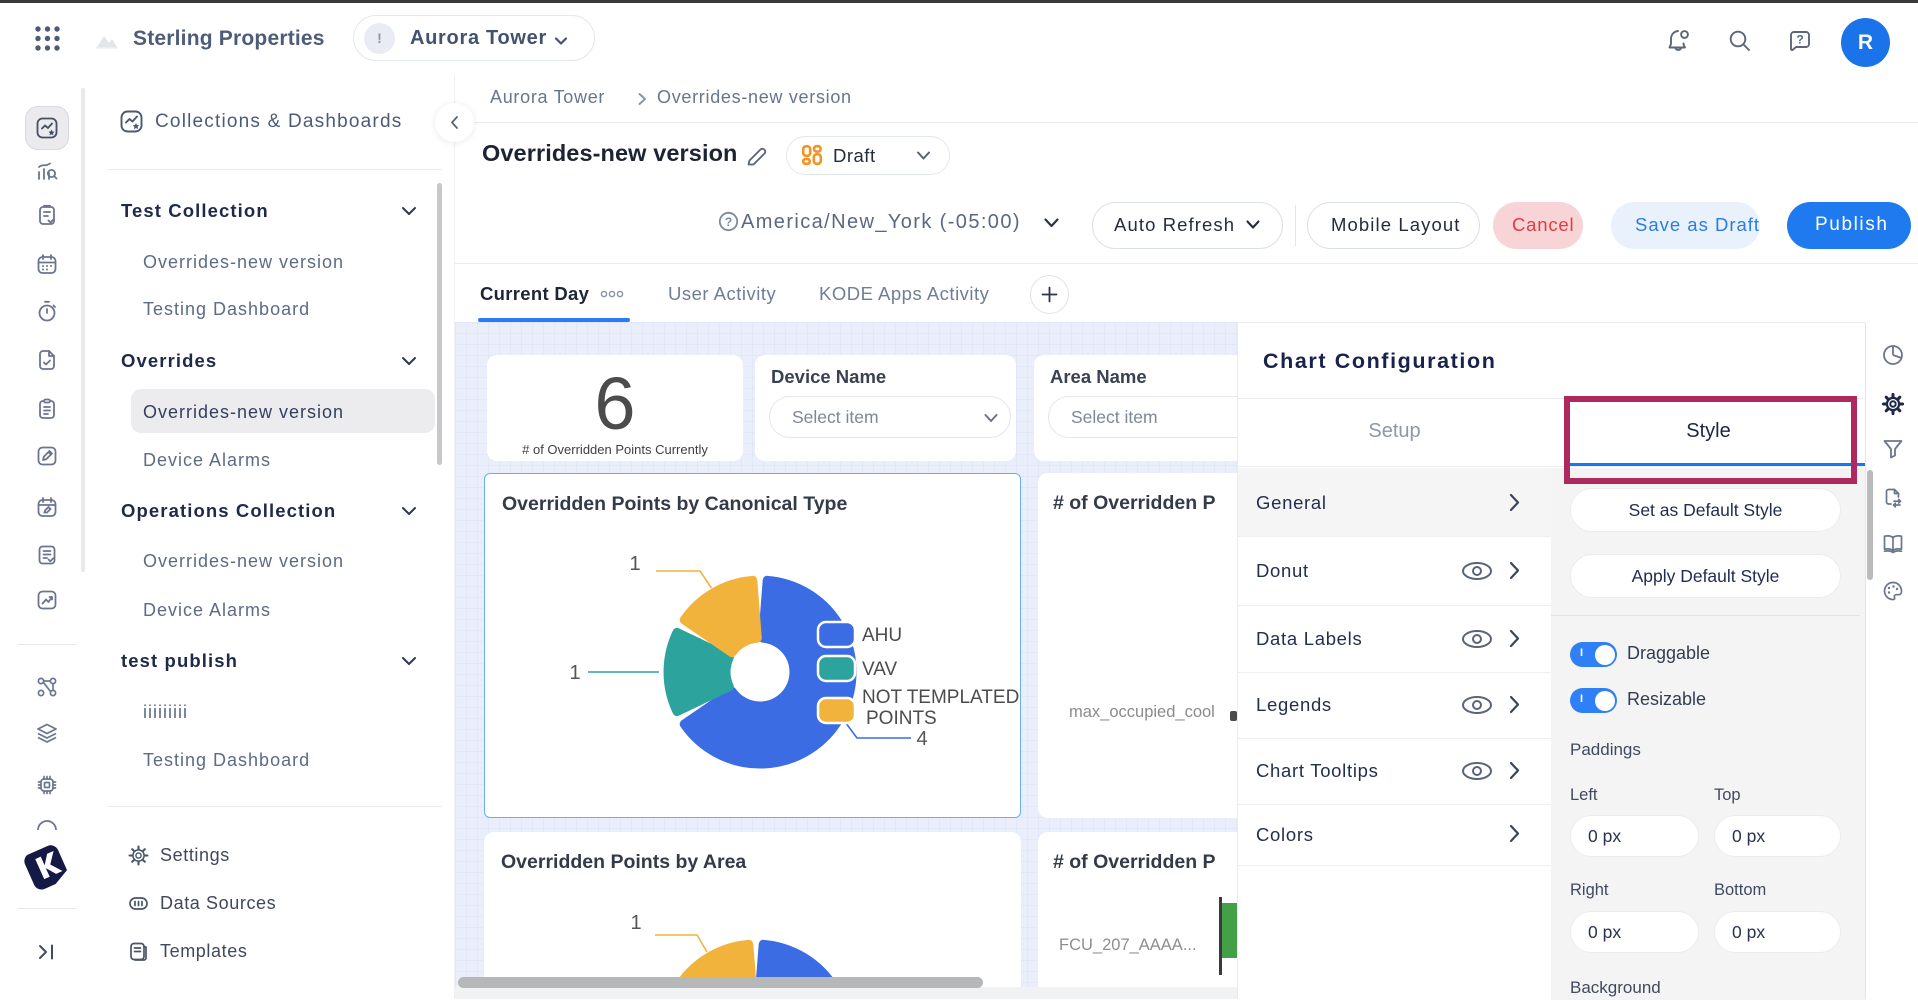  What do you see at coordinates (882, 635) in the screenshot?
I see `svg-text: AHU` at bounding box center [882, 635].